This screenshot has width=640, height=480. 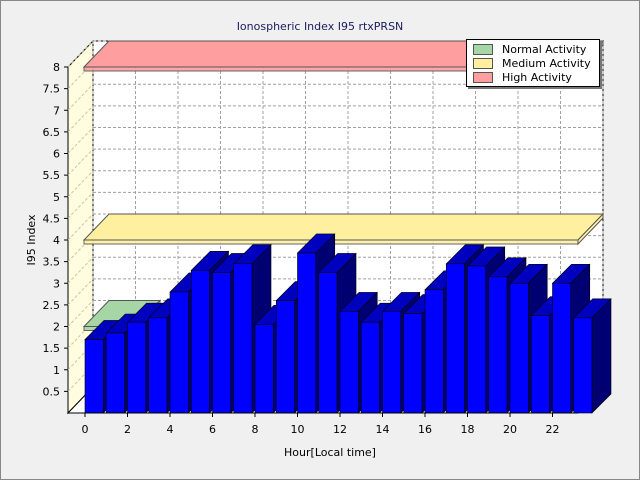 I want to click on chart-title: Ionospheric Index I95 rtxPRSN, so click(x=320, y=26).